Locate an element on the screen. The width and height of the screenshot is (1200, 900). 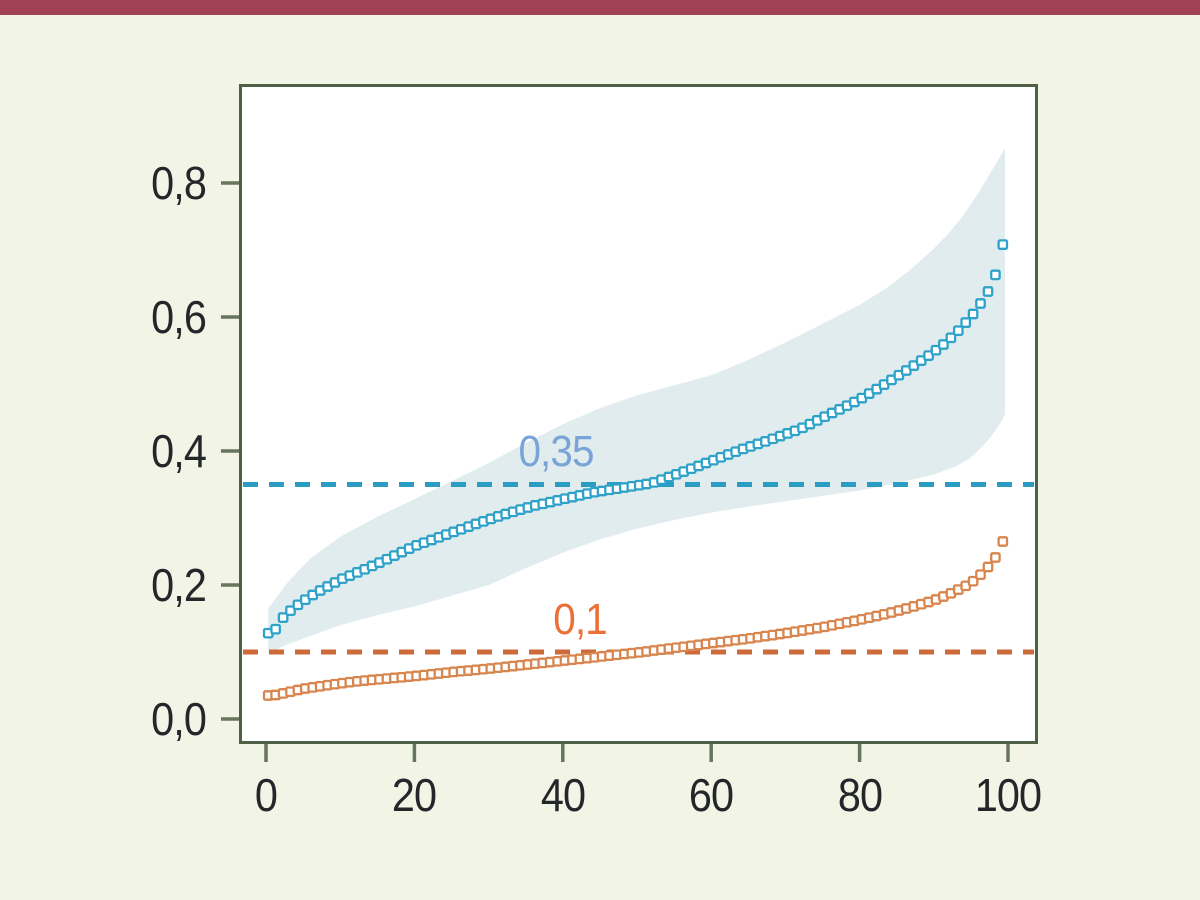
y-tick-label-0-2: 0,2 is located at coordinates (179, 585).